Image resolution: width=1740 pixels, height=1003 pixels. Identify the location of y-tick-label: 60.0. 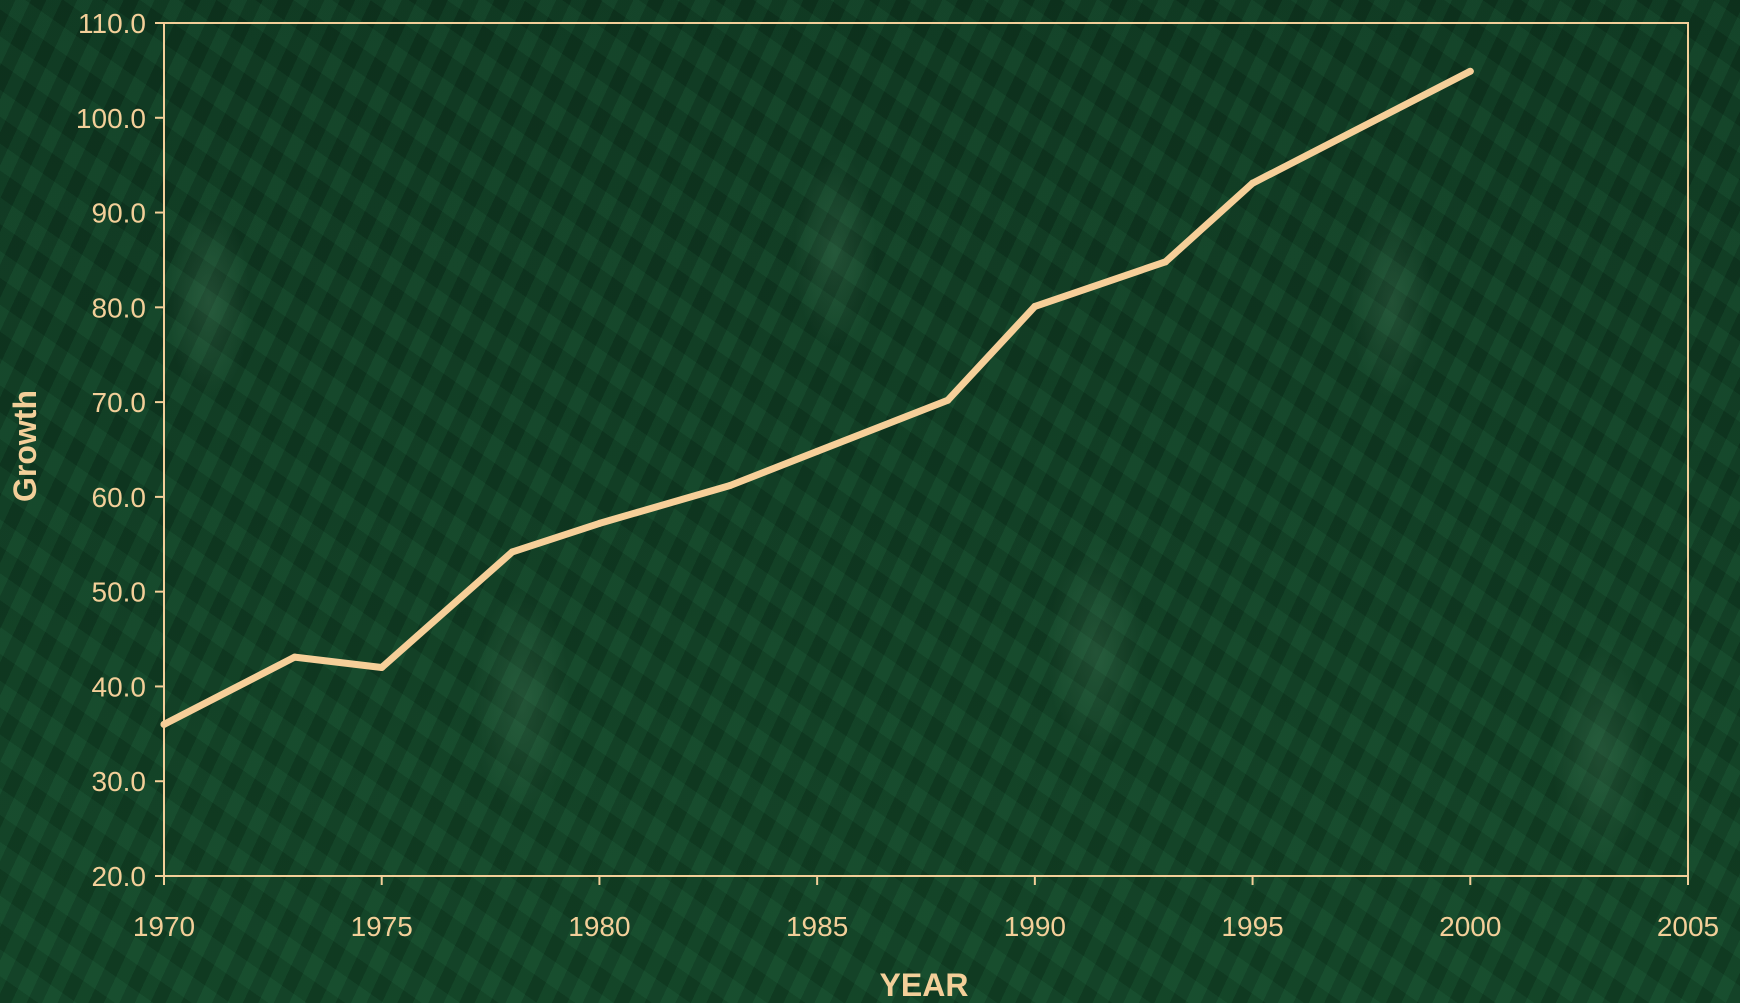
(119, 497).